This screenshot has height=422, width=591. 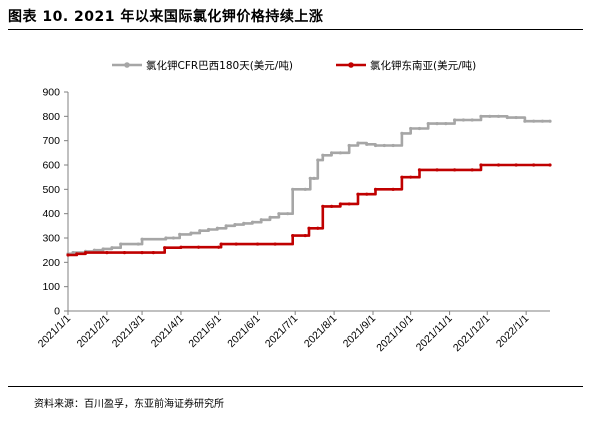 I want to click on y-tick-label: 300, so click(x=51, y=239).